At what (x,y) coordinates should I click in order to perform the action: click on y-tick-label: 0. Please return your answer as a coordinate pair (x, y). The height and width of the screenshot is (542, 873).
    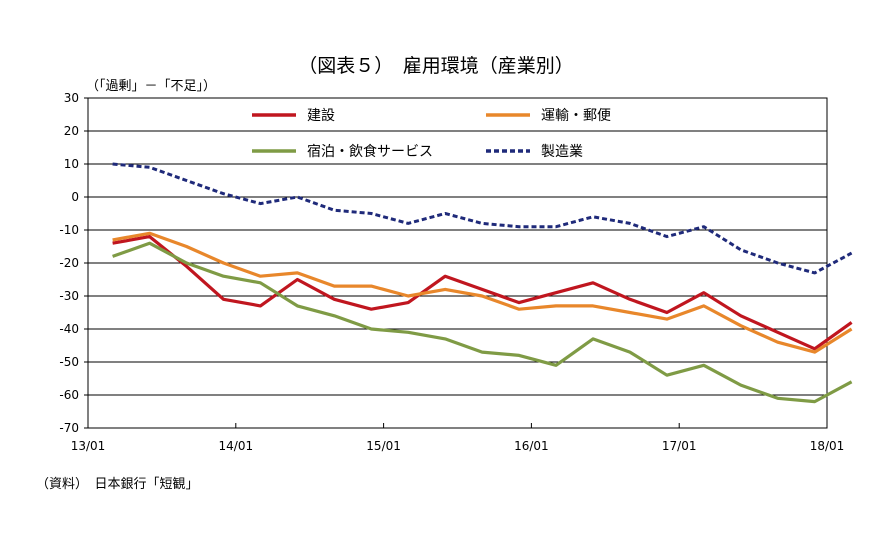
    Looking at the image, I should click on (75, 197).